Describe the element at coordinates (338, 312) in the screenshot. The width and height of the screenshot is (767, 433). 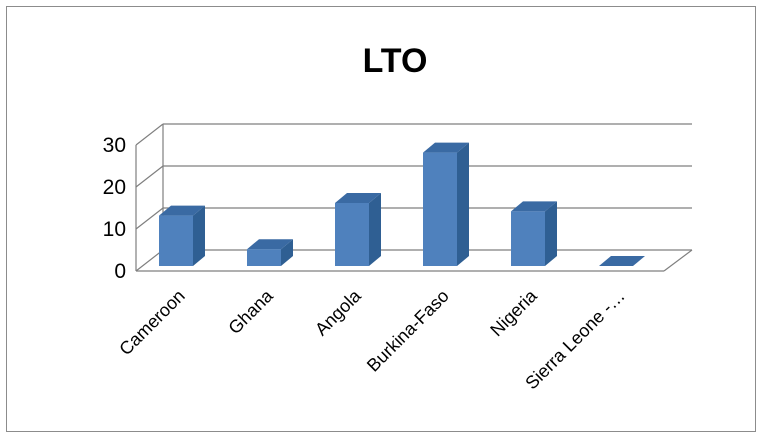
I see `x-tick-label: Angola` at that location.